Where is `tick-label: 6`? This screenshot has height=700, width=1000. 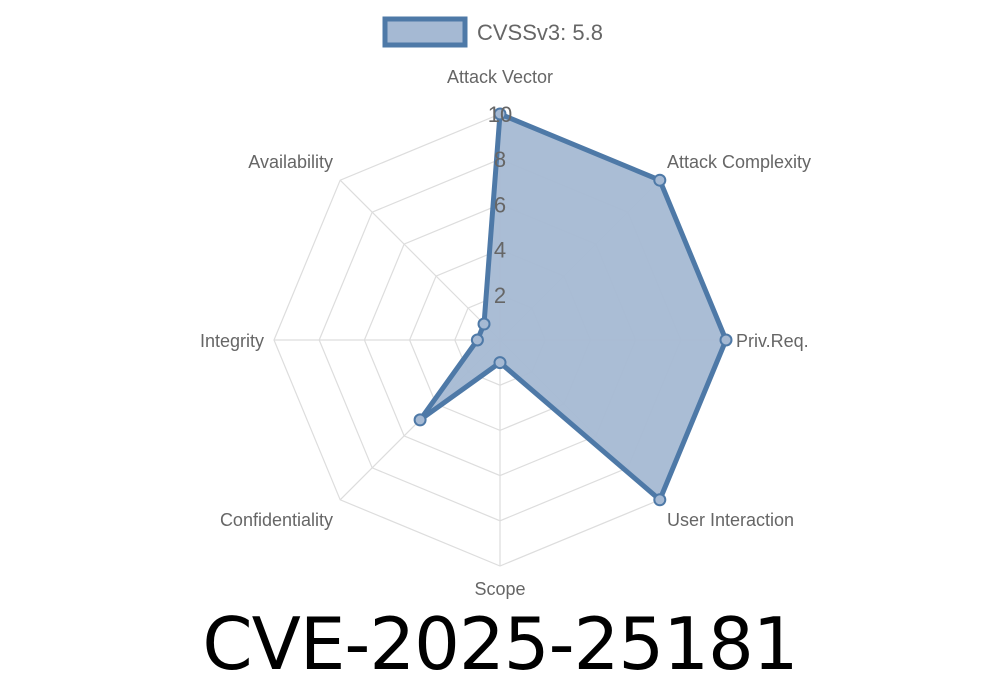 tick-label: 6 is located at coordinates (500, 204).